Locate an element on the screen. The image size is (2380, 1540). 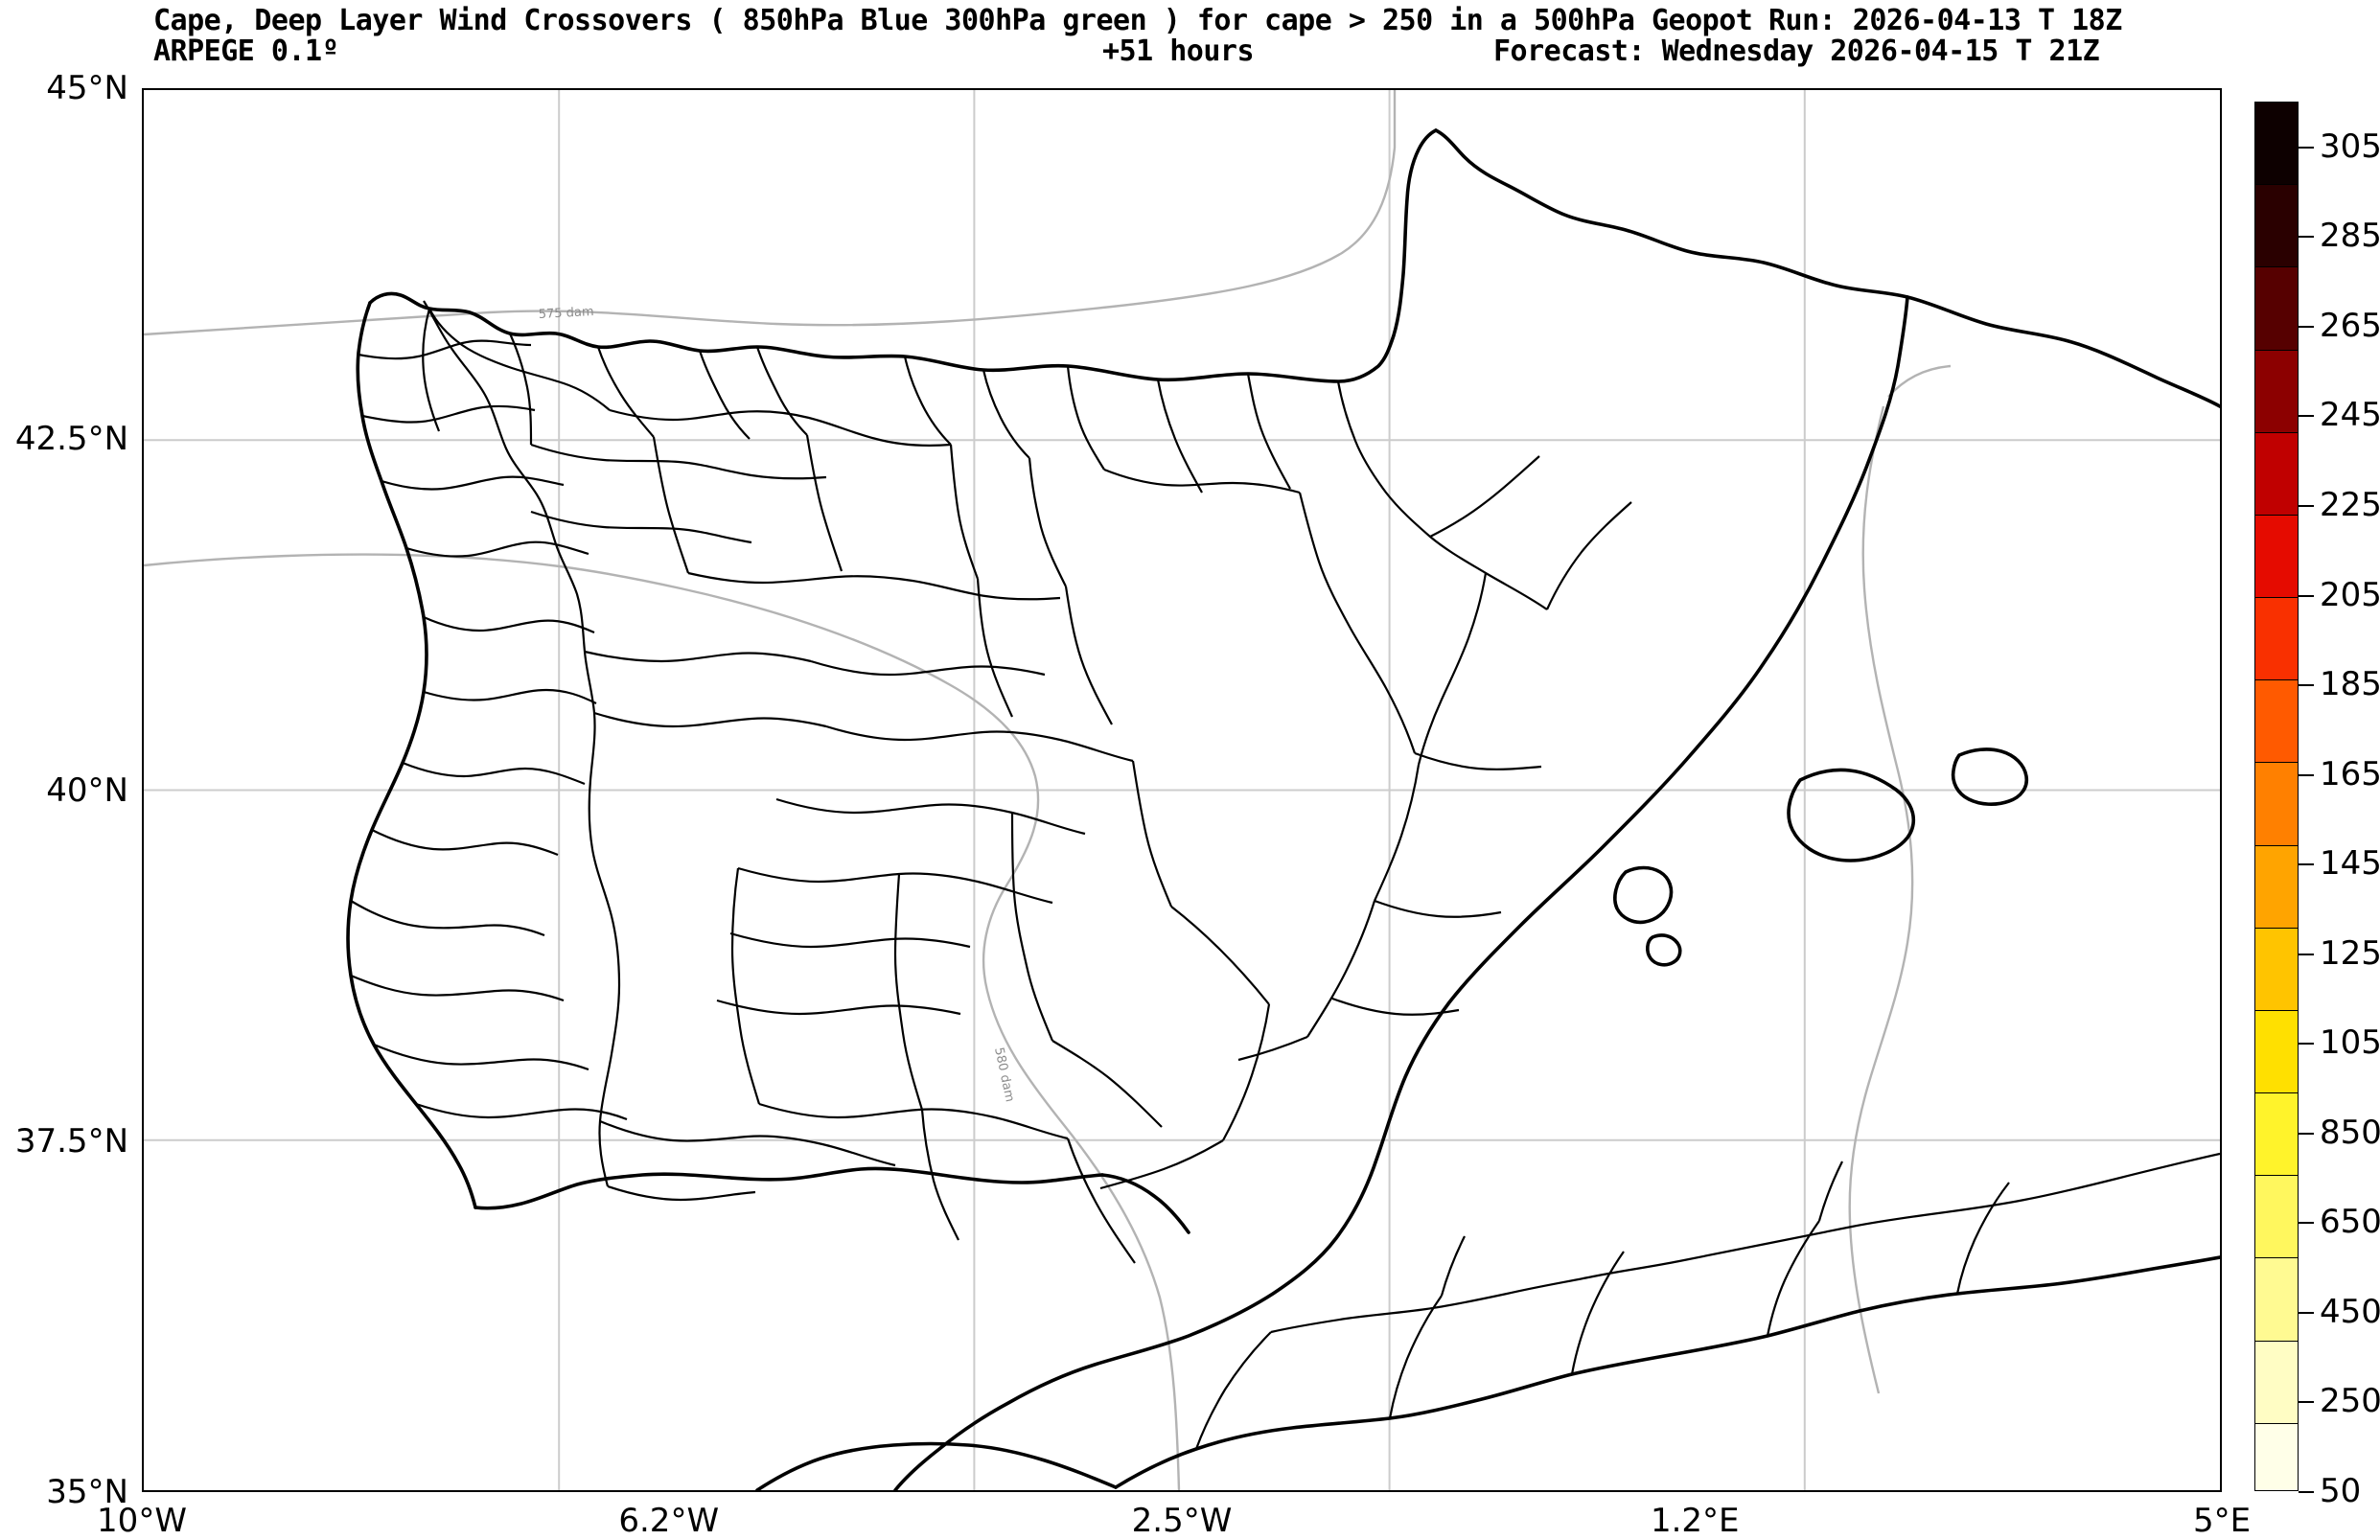
colorbar-tick-label: 1850 is located at coordinates (2350, 684).